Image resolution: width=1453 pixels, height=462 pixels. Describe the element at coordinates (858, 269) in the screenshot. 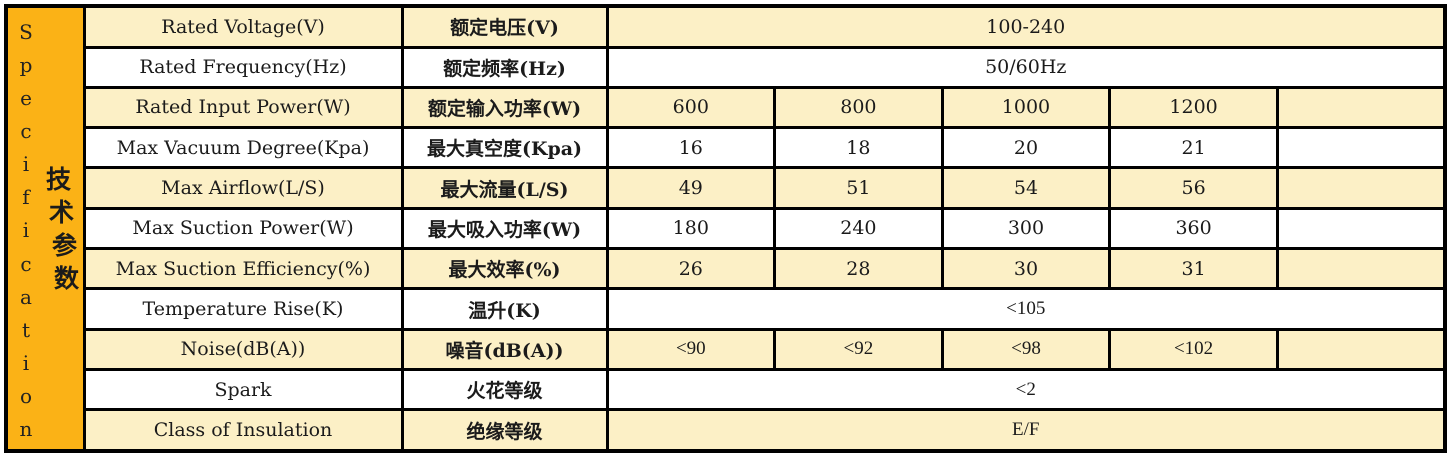

I see `value-cell: 28` at that location.